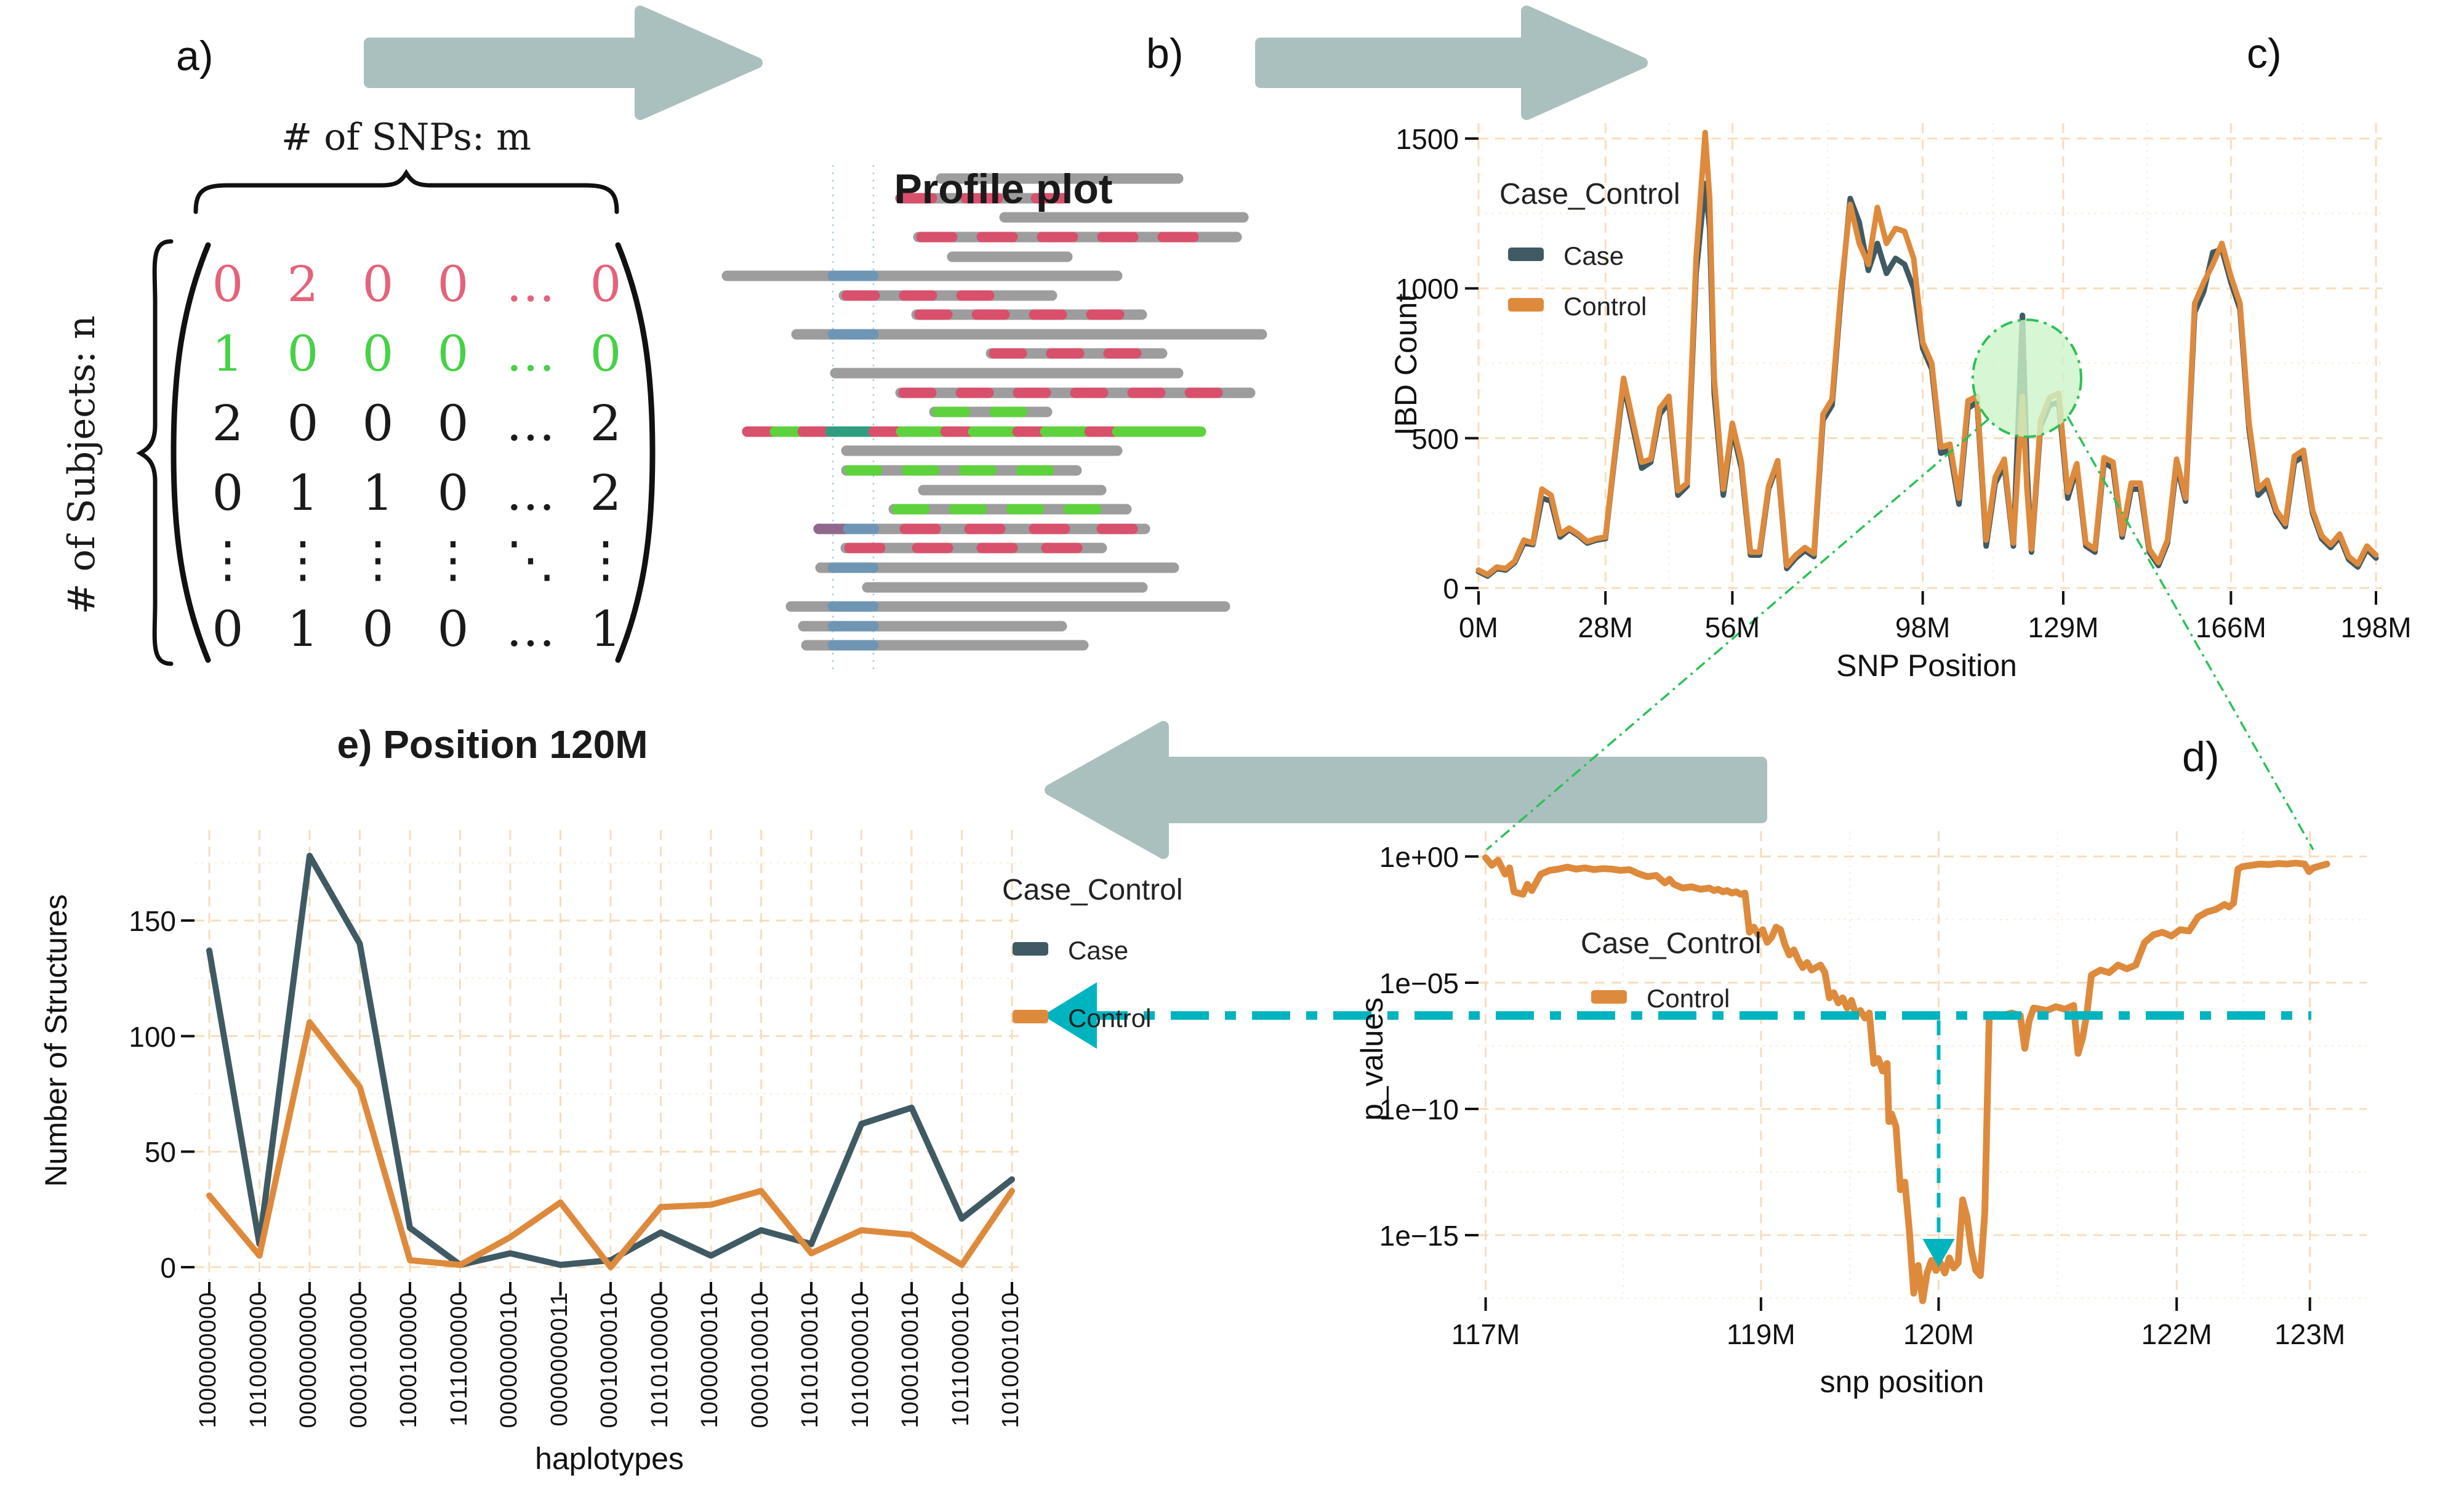  Describe the element at coordinates (2376, 627) in the screenshot. I see `c-xtick-label: 198M` at that location.